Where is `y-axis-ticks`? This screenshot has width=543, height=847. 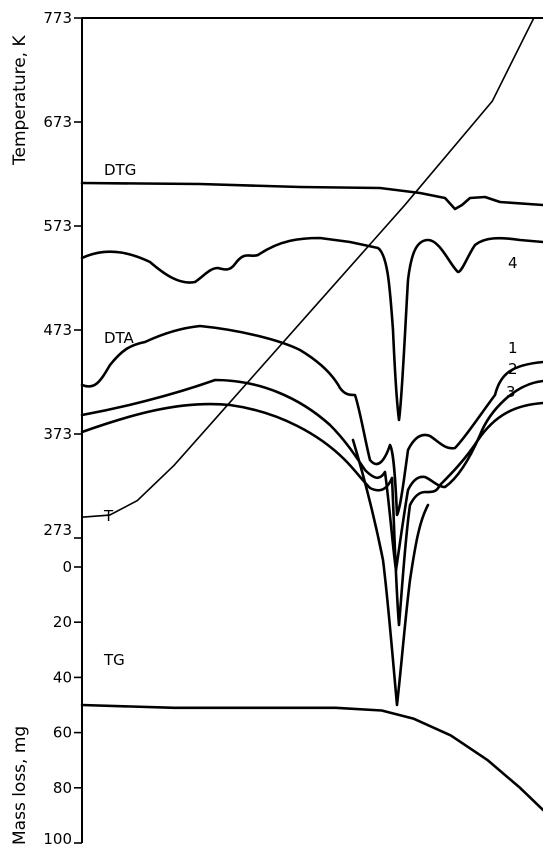 y-axis-ticks is located at coordinates (78, 430).